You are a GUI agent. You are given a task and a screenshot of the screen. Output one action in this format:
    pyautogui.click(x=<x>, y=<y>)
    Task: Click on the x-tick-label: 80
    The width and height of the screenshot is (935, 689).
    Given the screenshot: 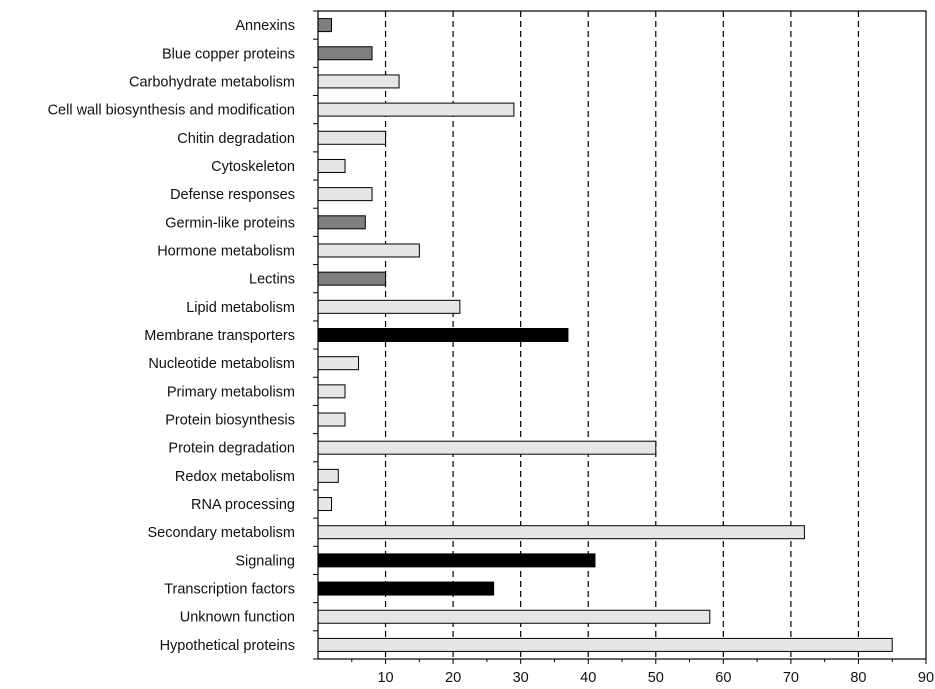 What is the action you would take?
    pyautogui.click(x=858, y=678)
    